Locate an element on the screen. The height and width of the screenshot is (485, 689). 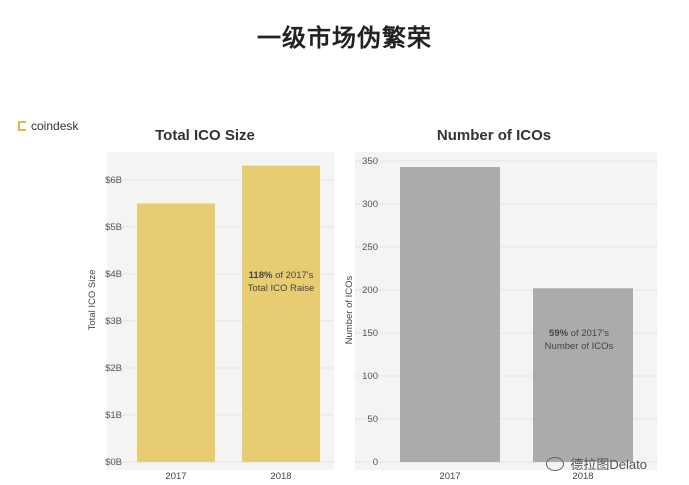
chart1-annotation-line2: Total ICO Raise is located at coordinates (281, 288).